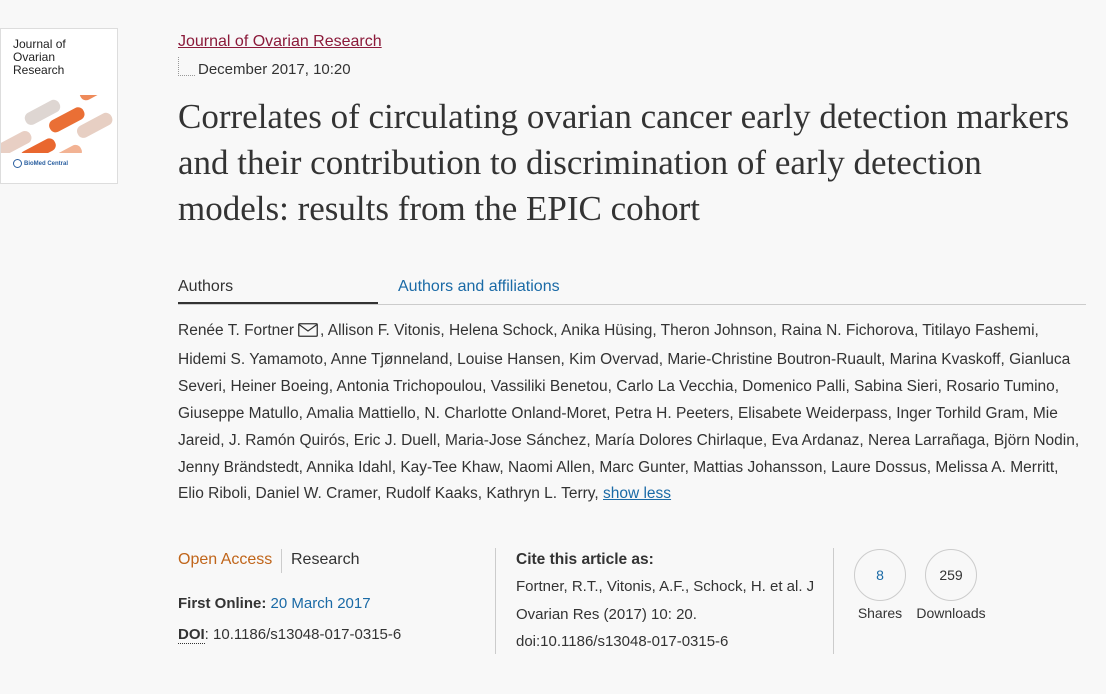 The height and width of the screenshot is (694, 1106). What do you see at coordinates (951, 575) in the screenshot?
I see `downloads-count: 259` at bounding box center [951, 575].